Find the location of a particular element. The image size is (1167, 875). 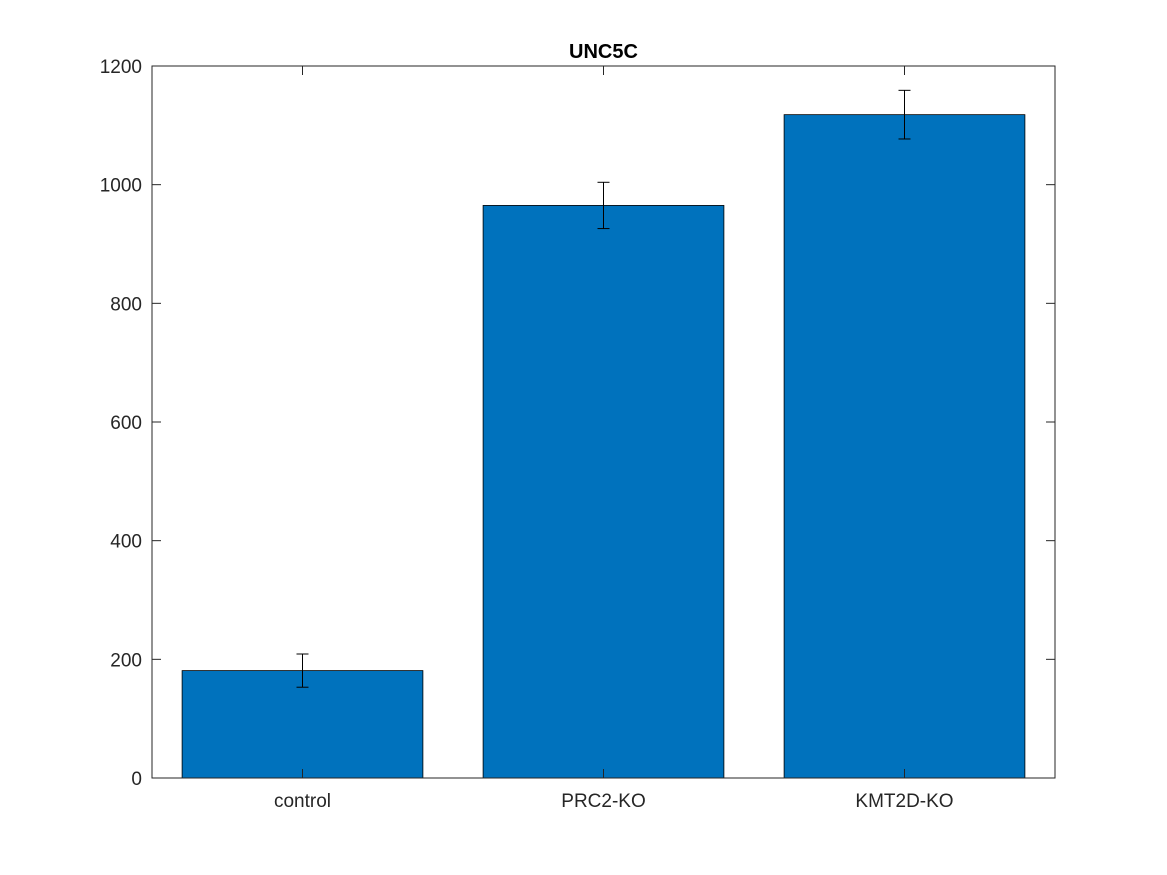

y-tick-label: 0 is located at coordinates (136, 779).